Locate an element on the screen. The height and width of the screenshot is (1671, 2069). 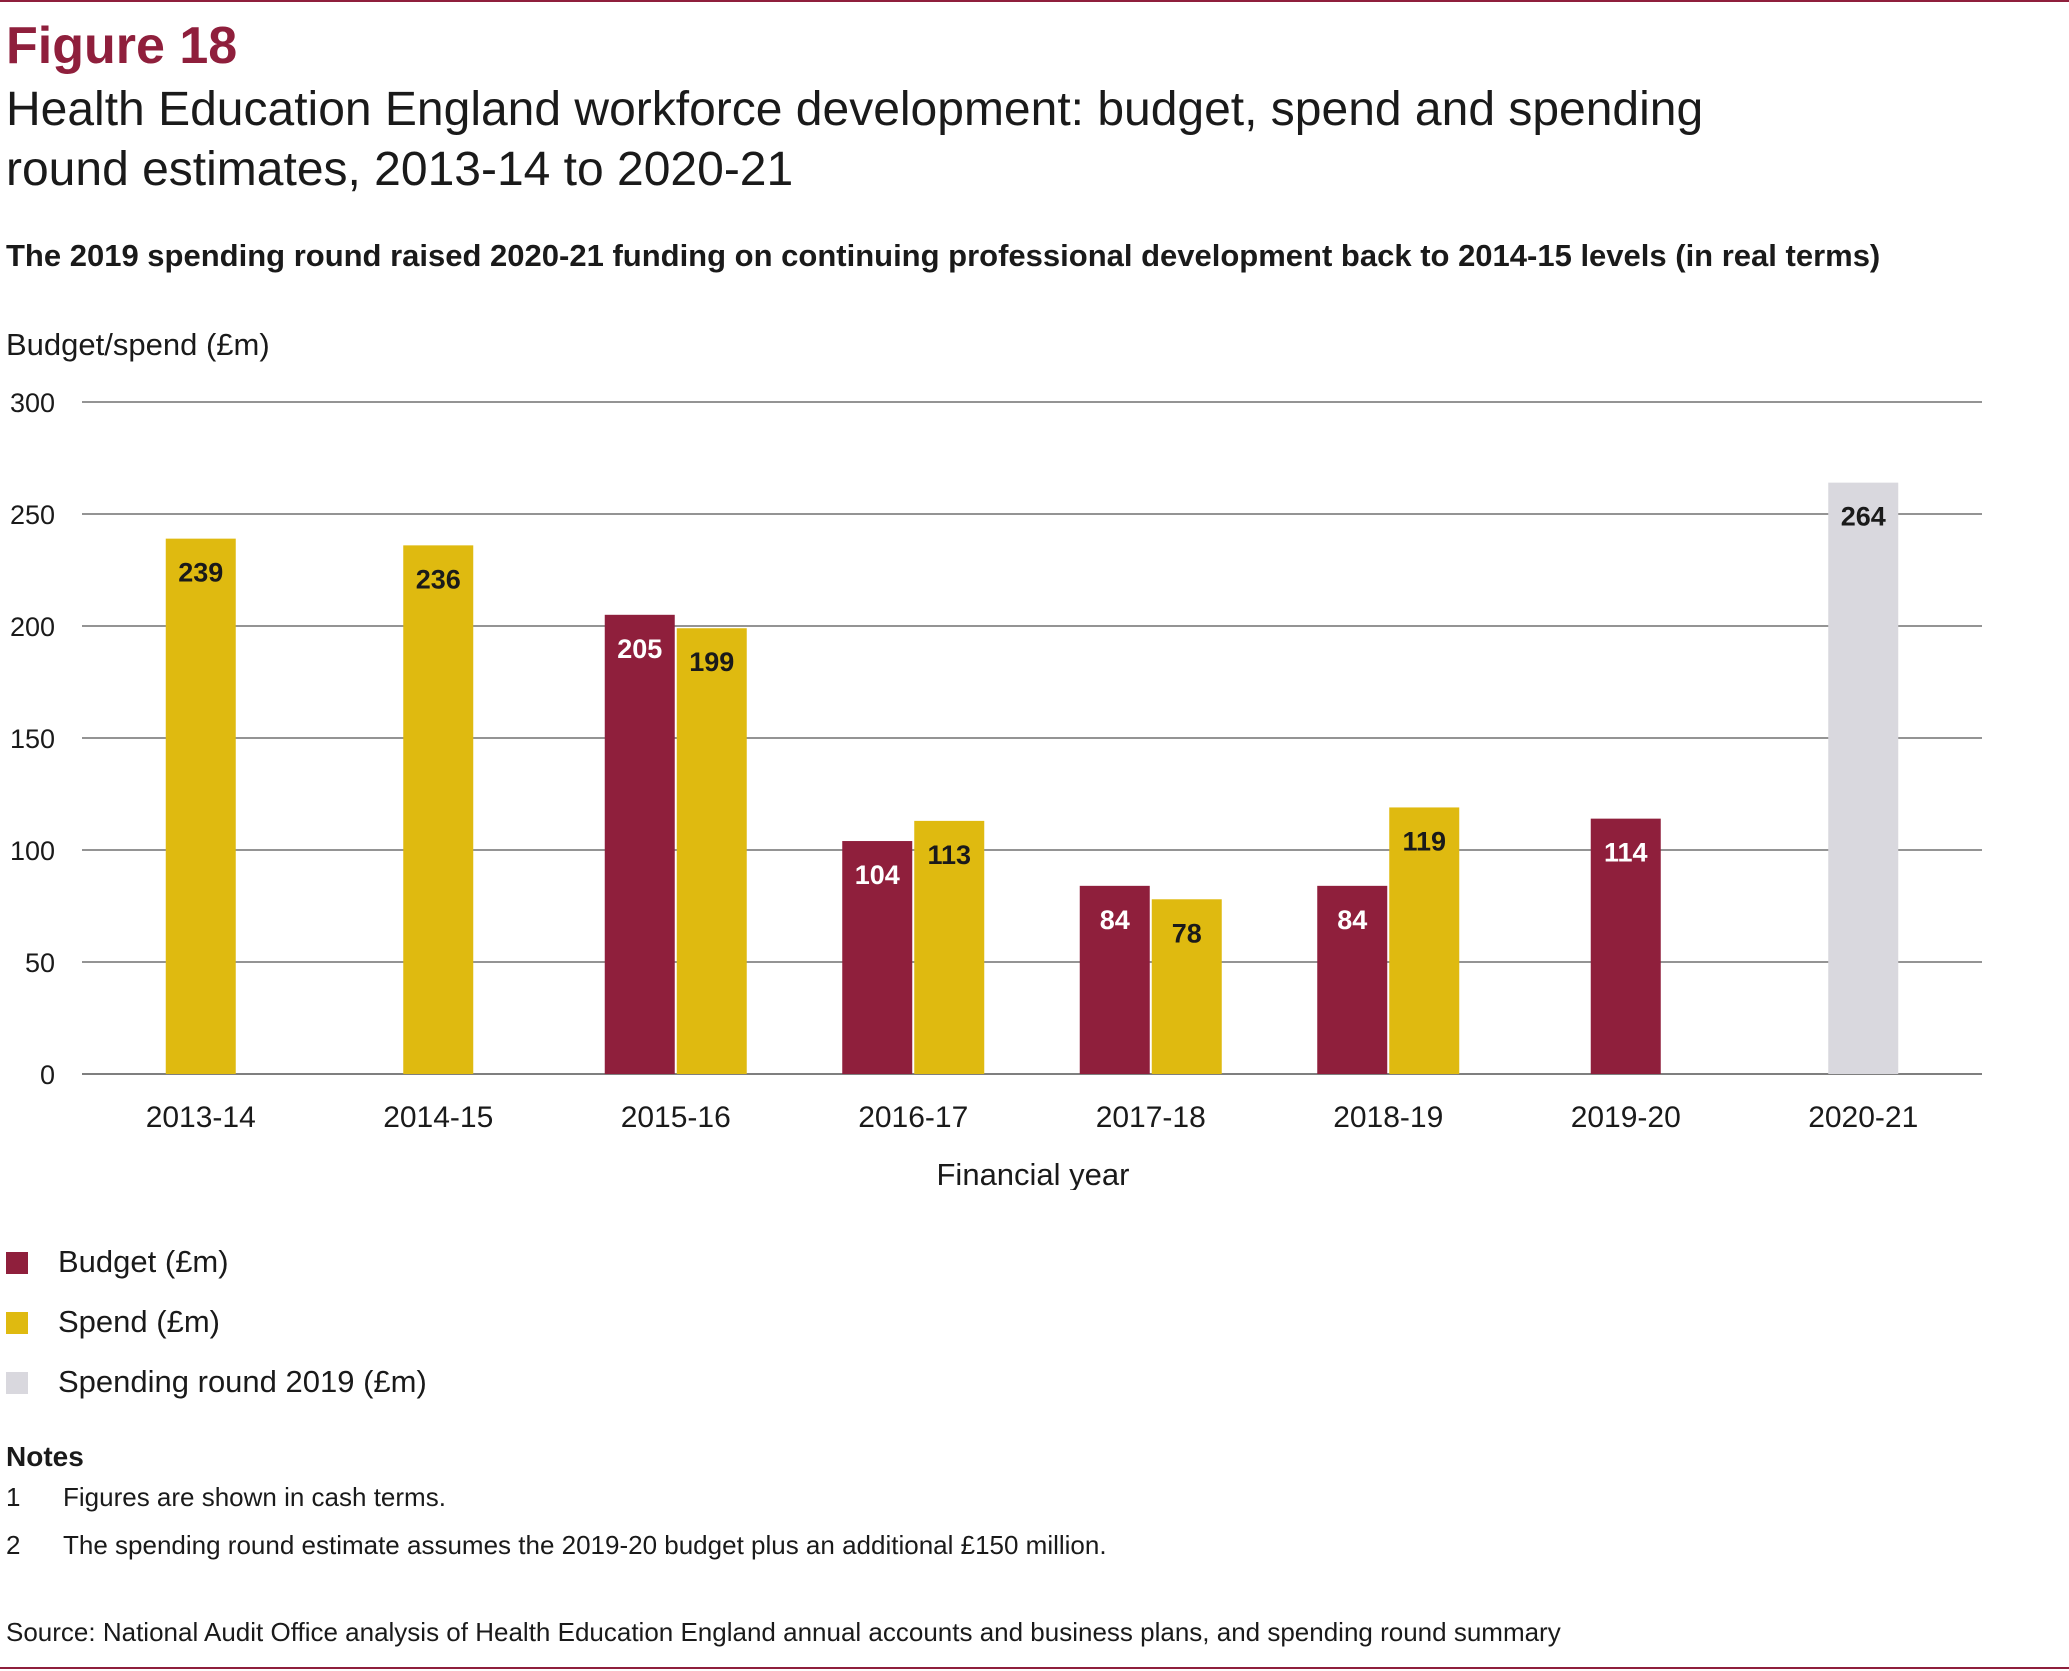
data-label: 199 is located at coordinates (711, 662).